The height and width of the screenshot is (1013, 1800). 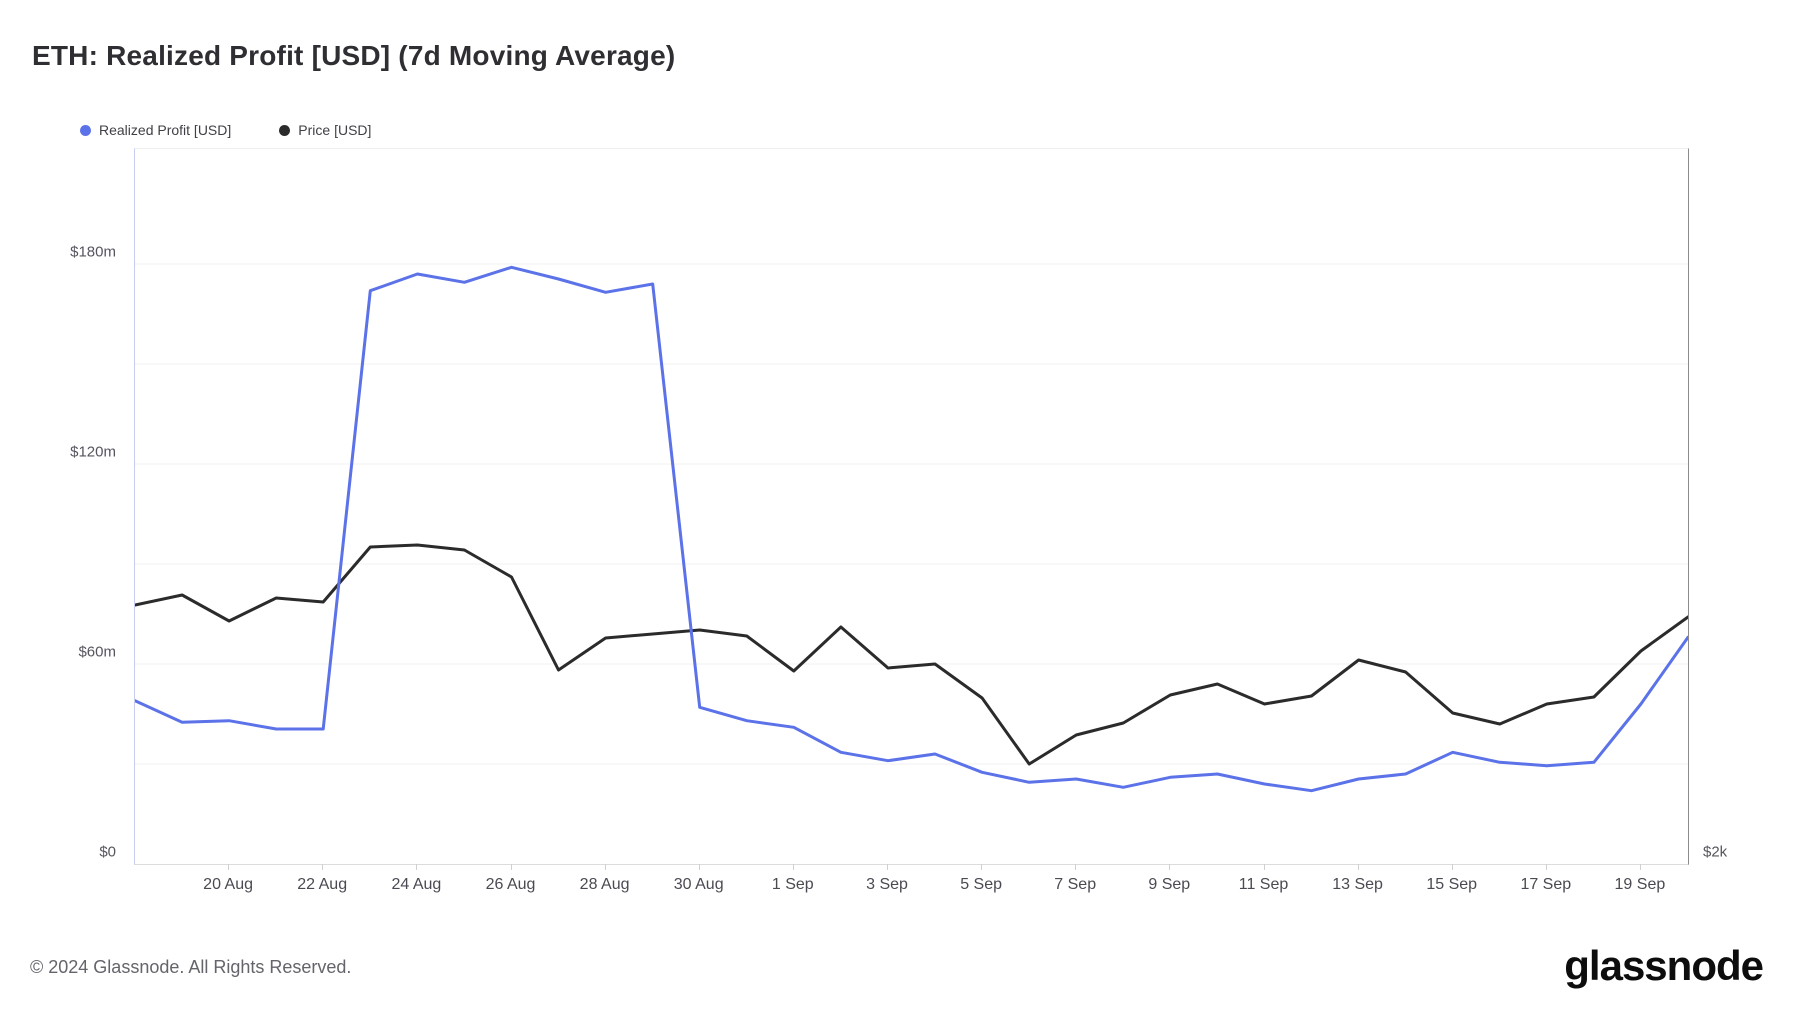 I want to click on y-axis-label-180m: $180m, so click(x=93, y=252).